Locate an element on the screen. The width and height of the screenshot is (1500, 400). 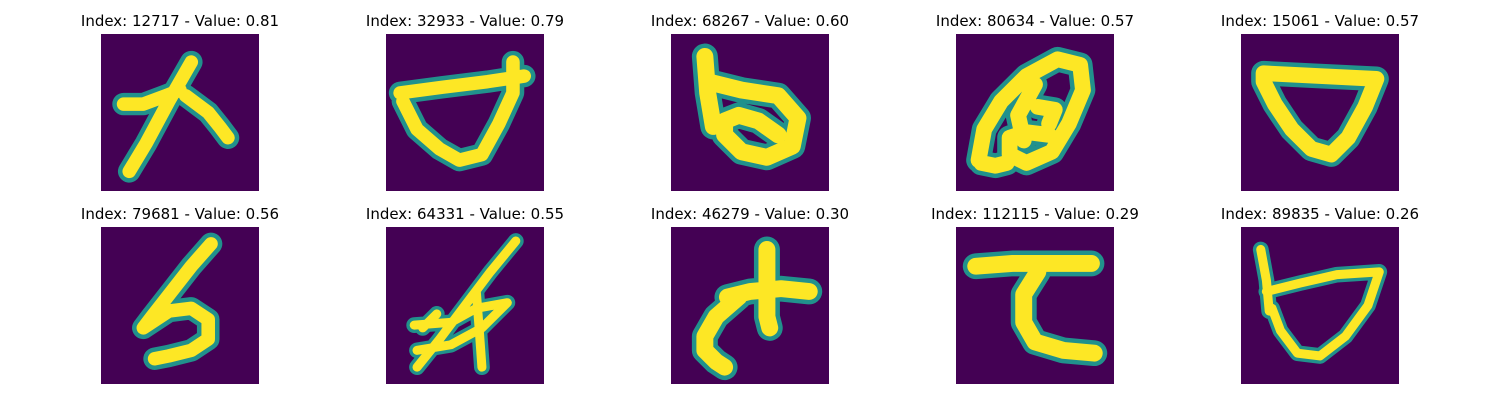
panel-9: Index: 112115 - Value: 0.29 is located at coordinates (1035, 298).